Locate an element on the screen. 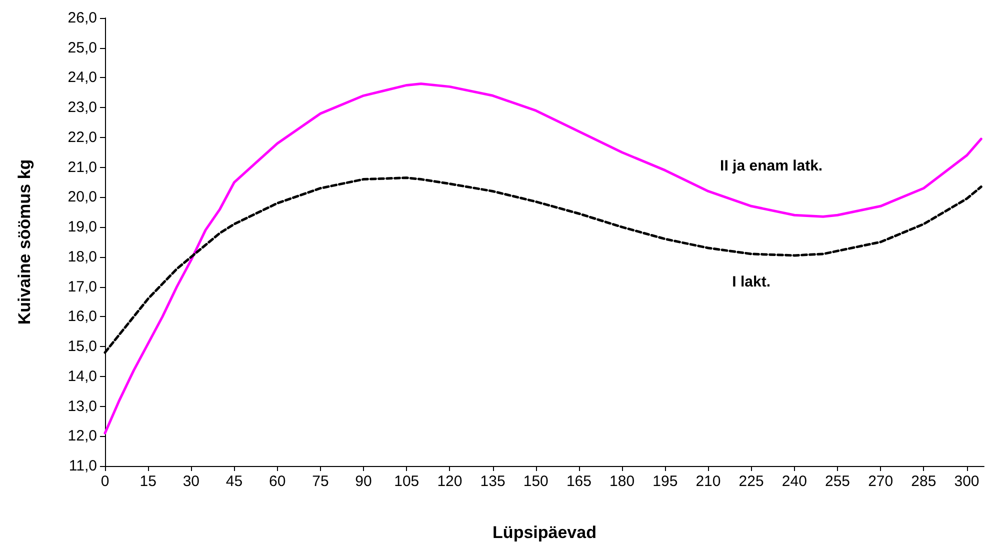  y-tick-label: 13,0 is located at coordinates (82, 406).